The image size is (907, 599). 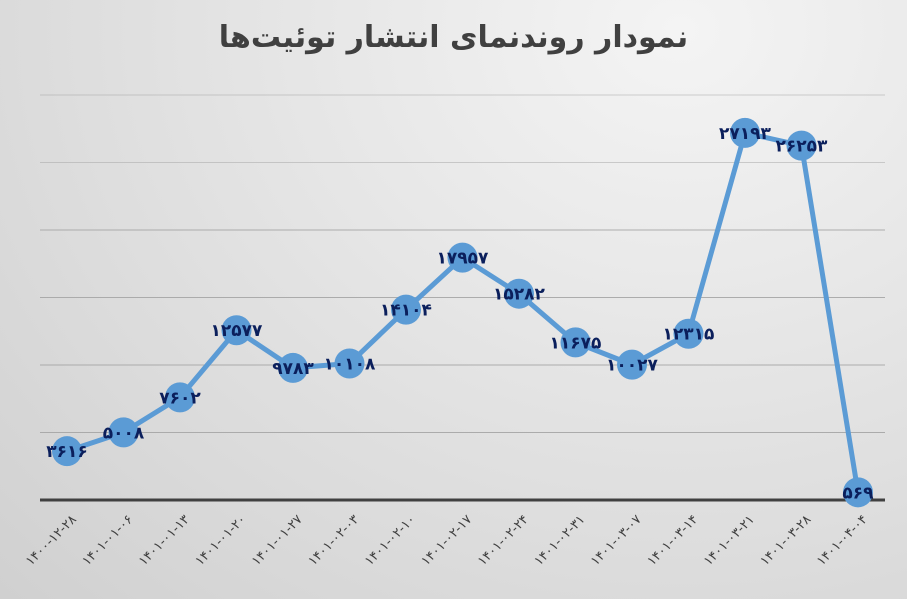 What do you see at coordinates (277, 540) in the screenshot?
I see `x-tick-label: ۱۴۰۱-۰۱-۲۷` at bounding box center [277, 540].